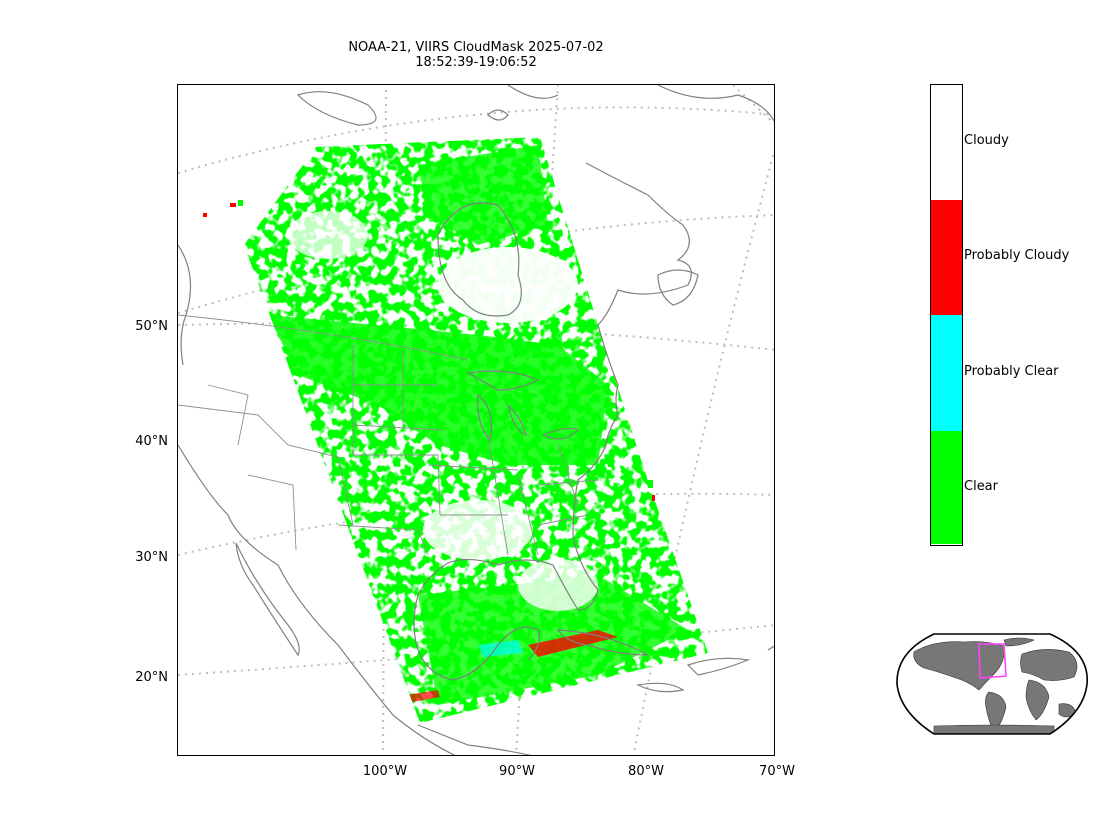 The width and height of the screenshot is (1120, 840). Describe the element at coordinates (1011, 371) in the screenshot. I see `colorbar-label-probably-clear: Probably Clear` at that location.